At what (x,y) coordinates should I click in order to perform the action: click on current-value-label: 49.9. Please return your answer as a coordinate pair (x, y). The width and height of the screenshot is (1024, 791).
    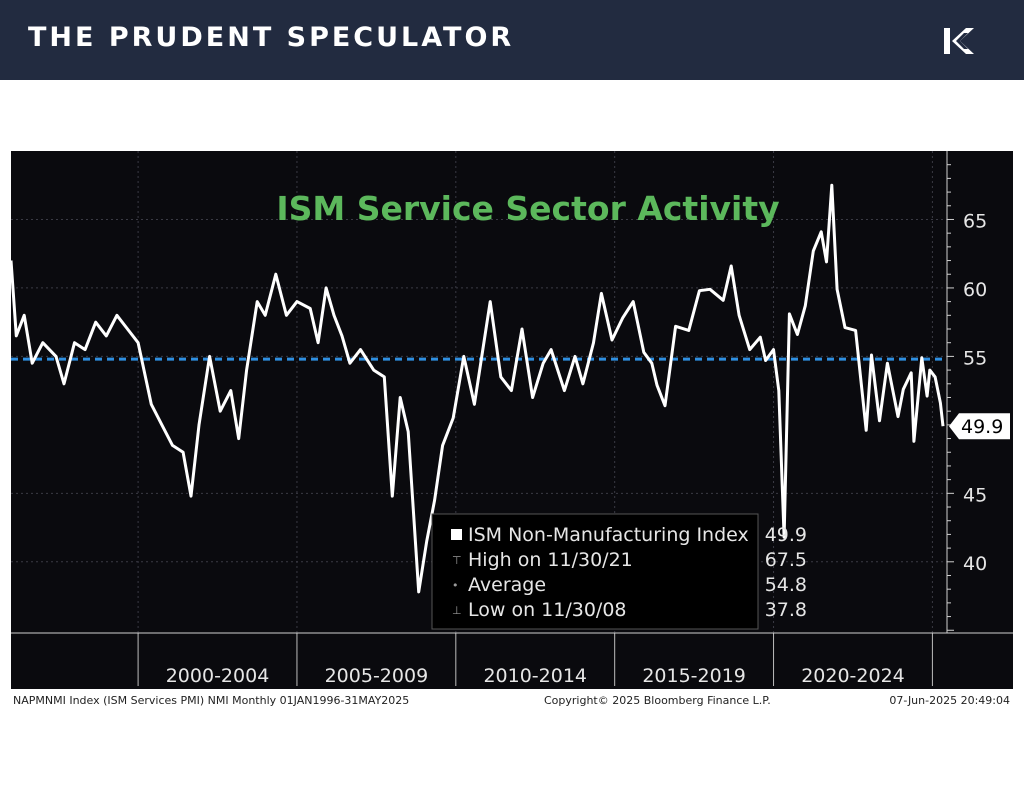
    Looking at the image, I should click on (982, 427).